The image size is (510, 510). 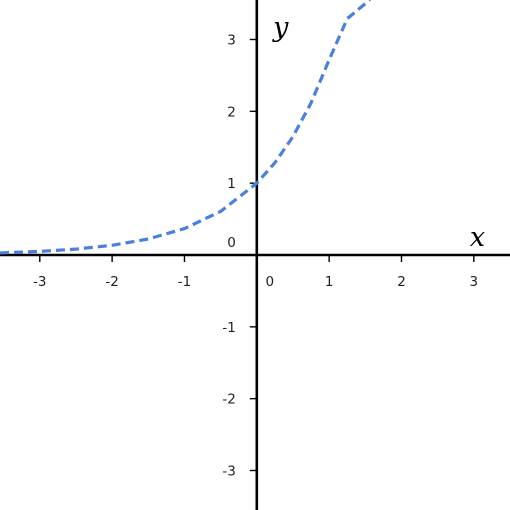 I want to click on x-tick-label: 0, so click(x=270, y=282).